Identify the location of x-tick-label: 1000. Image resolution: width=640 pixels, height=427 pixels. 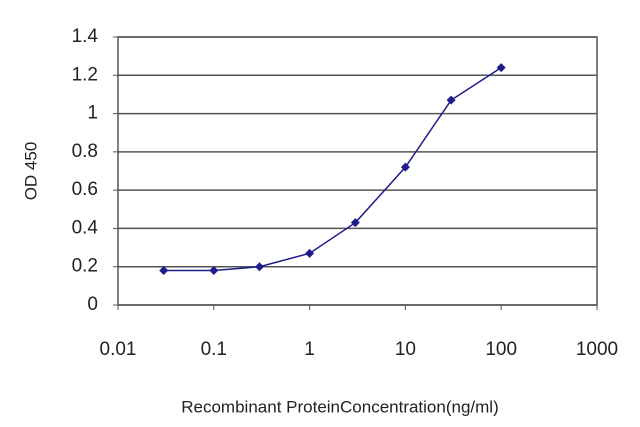
(597, 349).